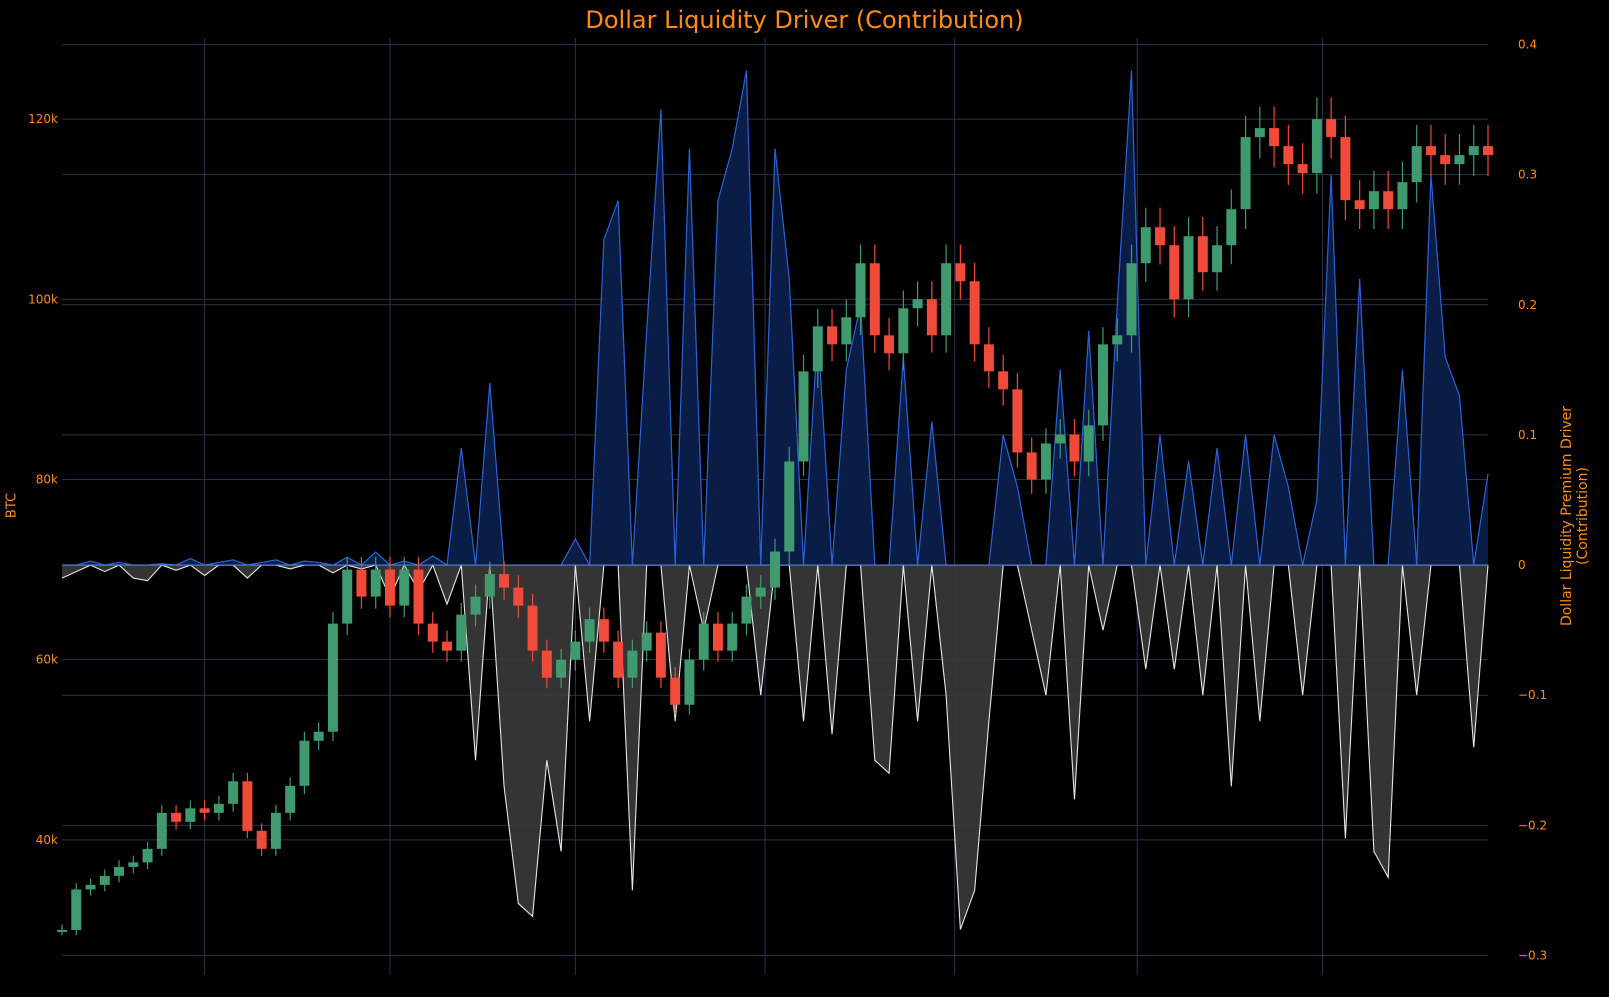 This screenshot has height=997, width=1609. Describe the element at coordinates (1532, 955) in the screenshot. I see `right-tick-label: −0.3` at that location.